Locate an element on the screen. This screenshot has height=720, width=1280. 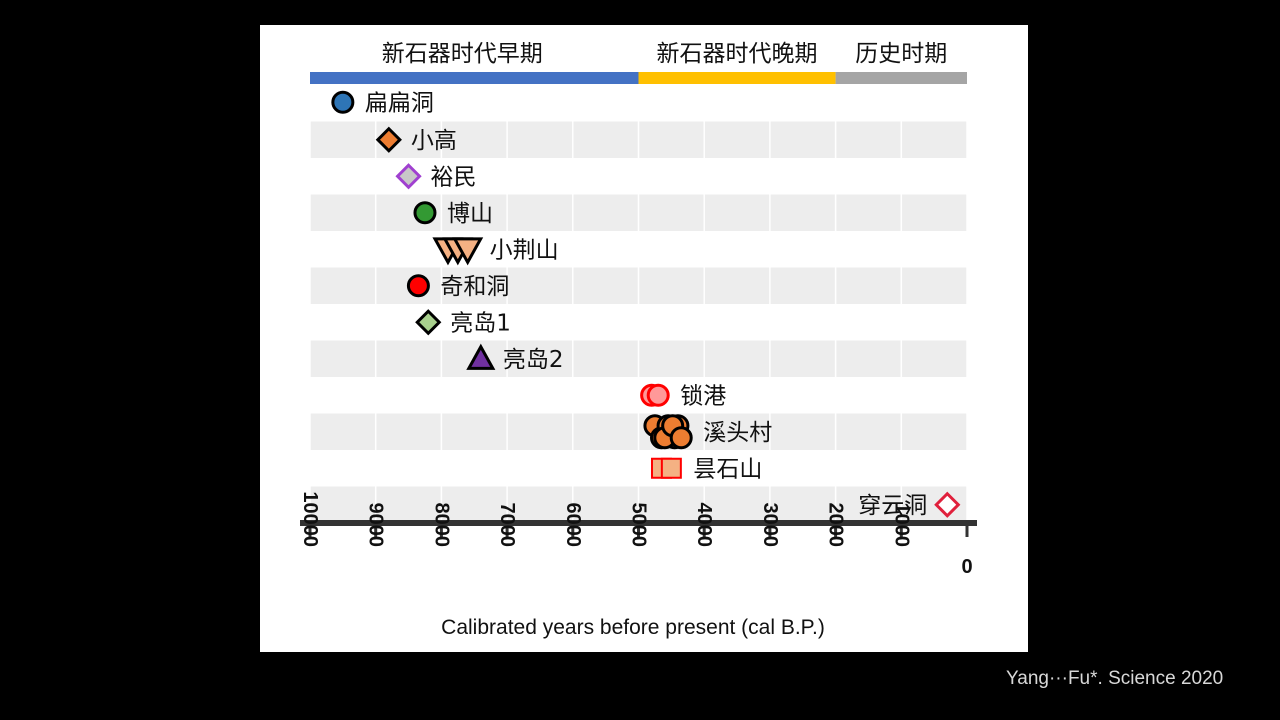
site-label: 博山 is located at coordinates (470, 214).